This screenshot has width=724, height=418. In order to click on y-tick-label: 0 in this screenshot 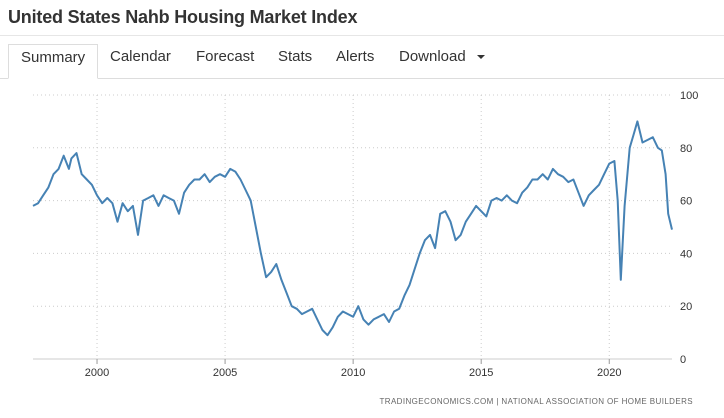, I will do `click(683, 360)`.